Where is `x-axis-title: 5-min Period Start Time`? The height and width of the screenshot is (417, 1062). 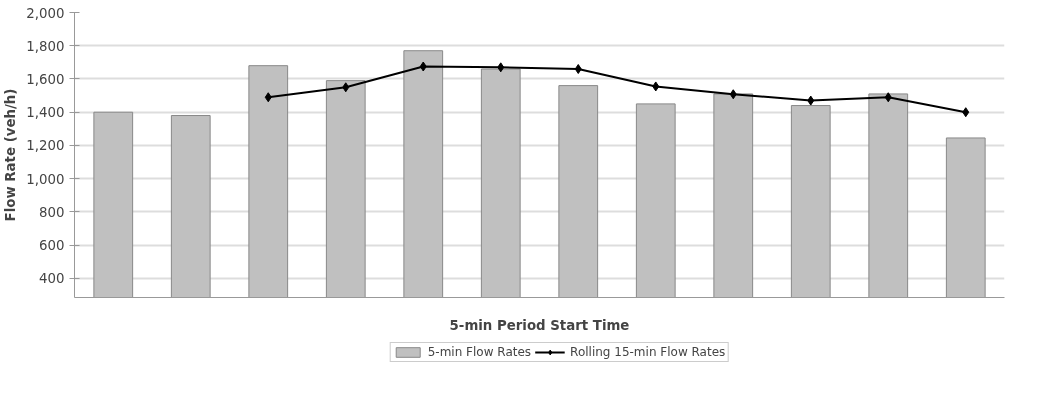
x-axis-title: 5-min Period Start Time is located at coordinates (539, 325).